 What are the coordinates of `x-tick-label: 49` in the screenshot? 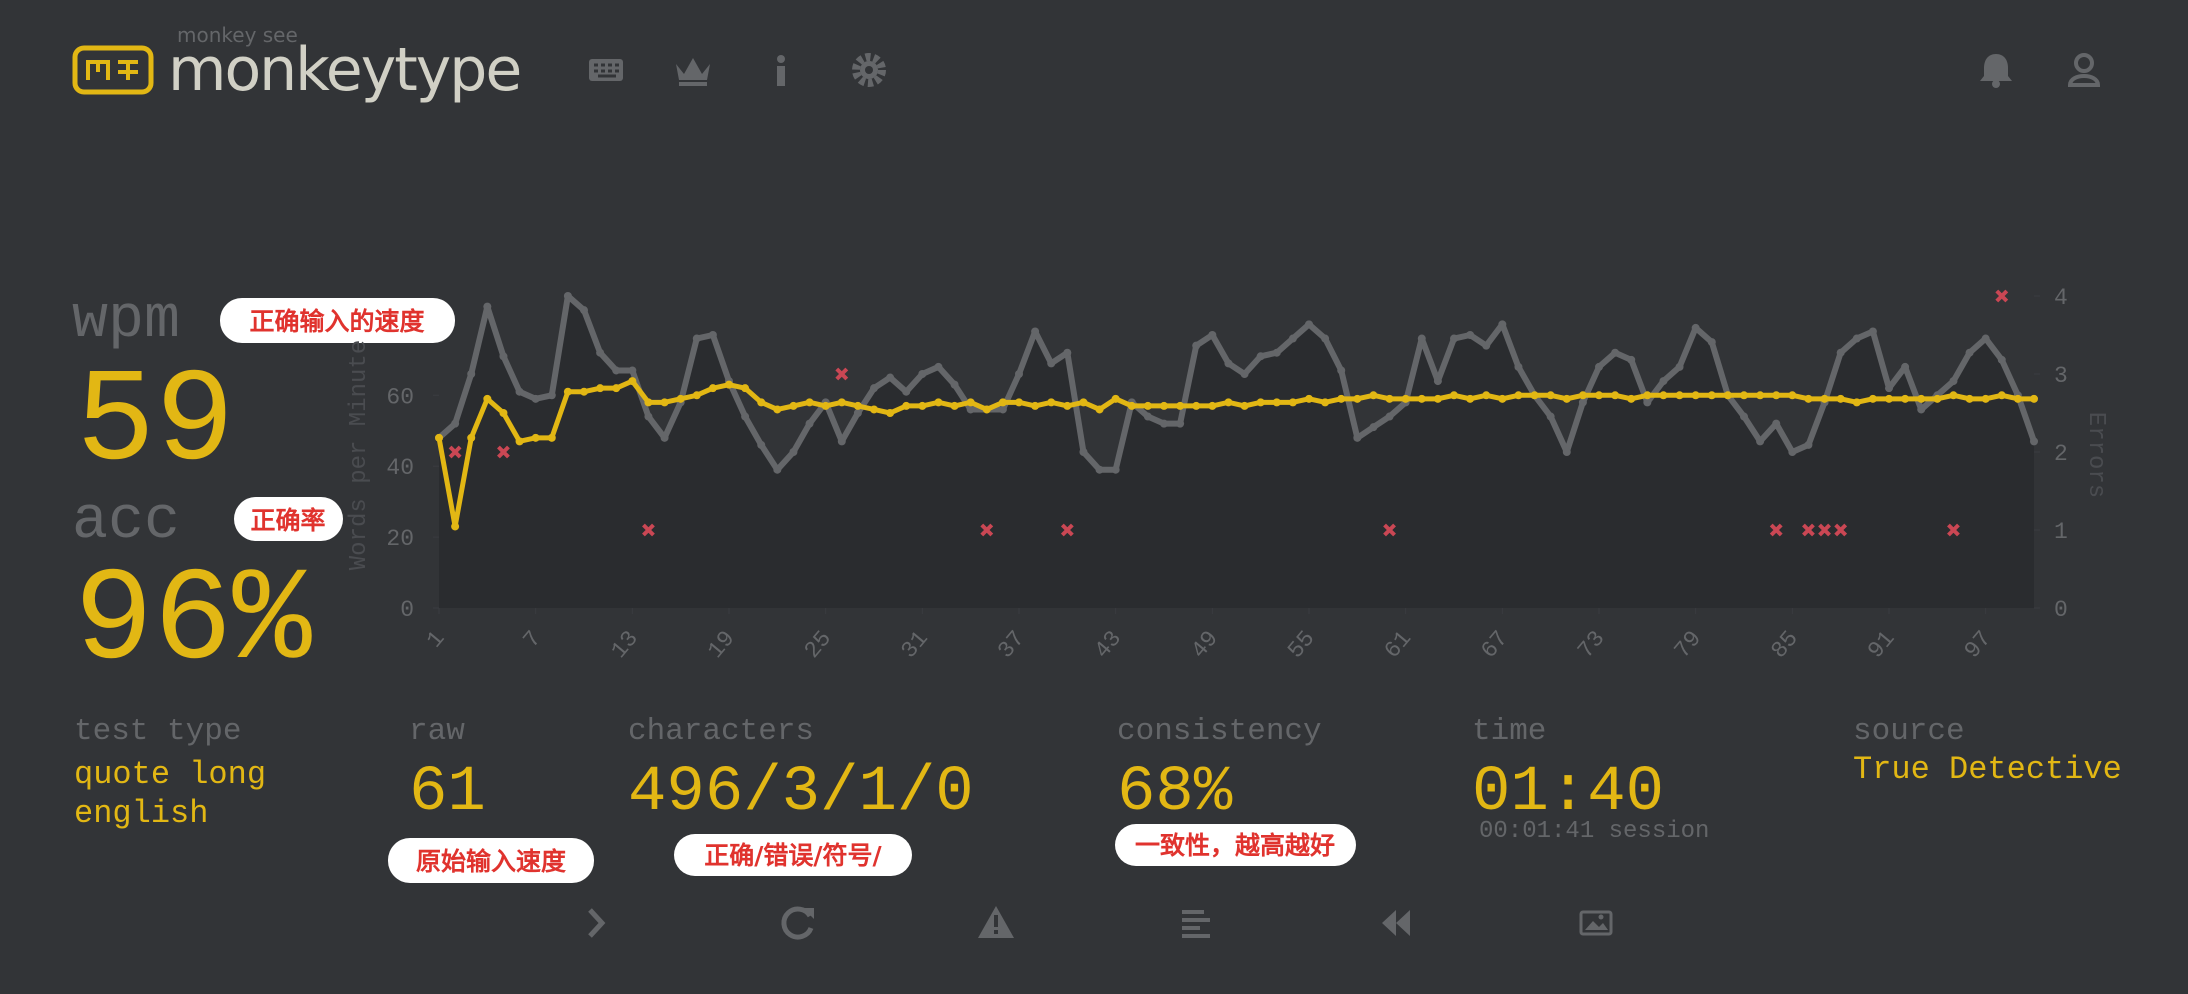 It's located at (1205, 645).